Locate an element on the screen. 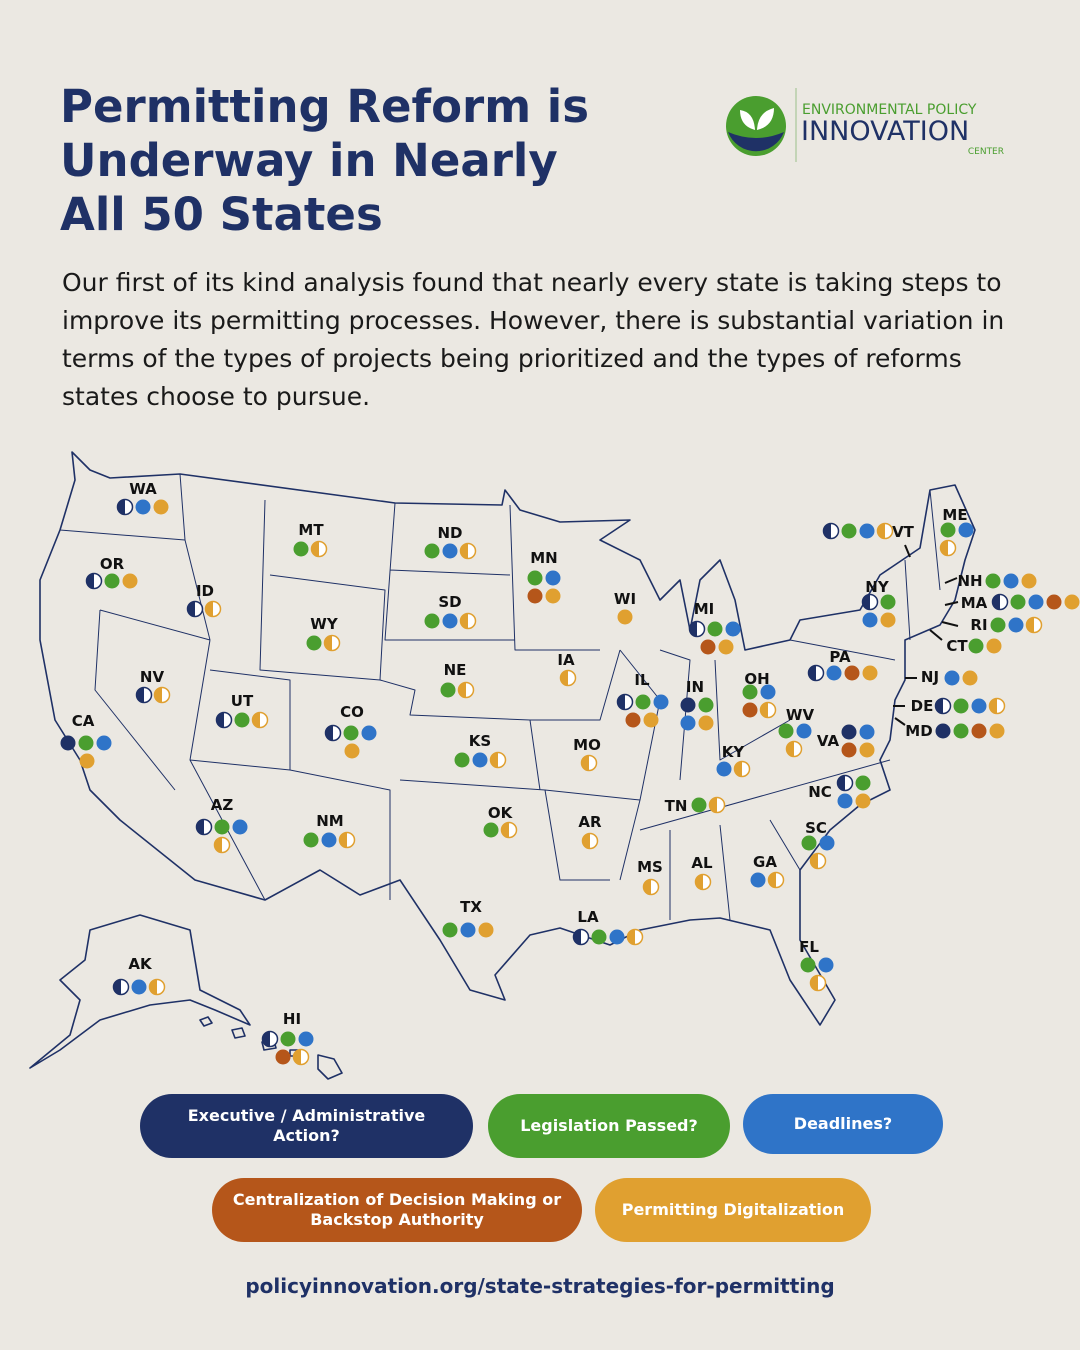  logo: ENVIRONMENTAL POLICY INNOVATION CENTER is located at coordinates (865, 125).